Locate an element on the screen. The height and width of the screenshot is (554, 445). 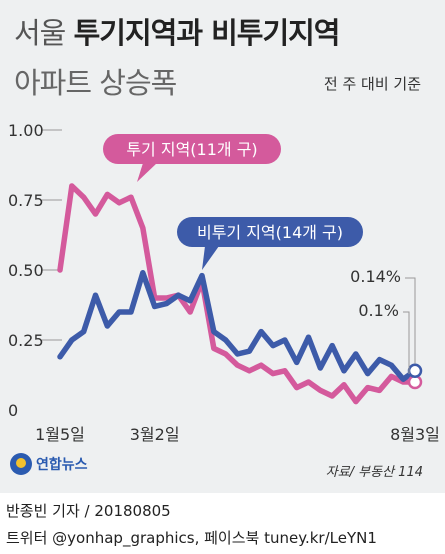
legend-speculative: 투기 지역(11개 구) is located at coordinates (192, 158).